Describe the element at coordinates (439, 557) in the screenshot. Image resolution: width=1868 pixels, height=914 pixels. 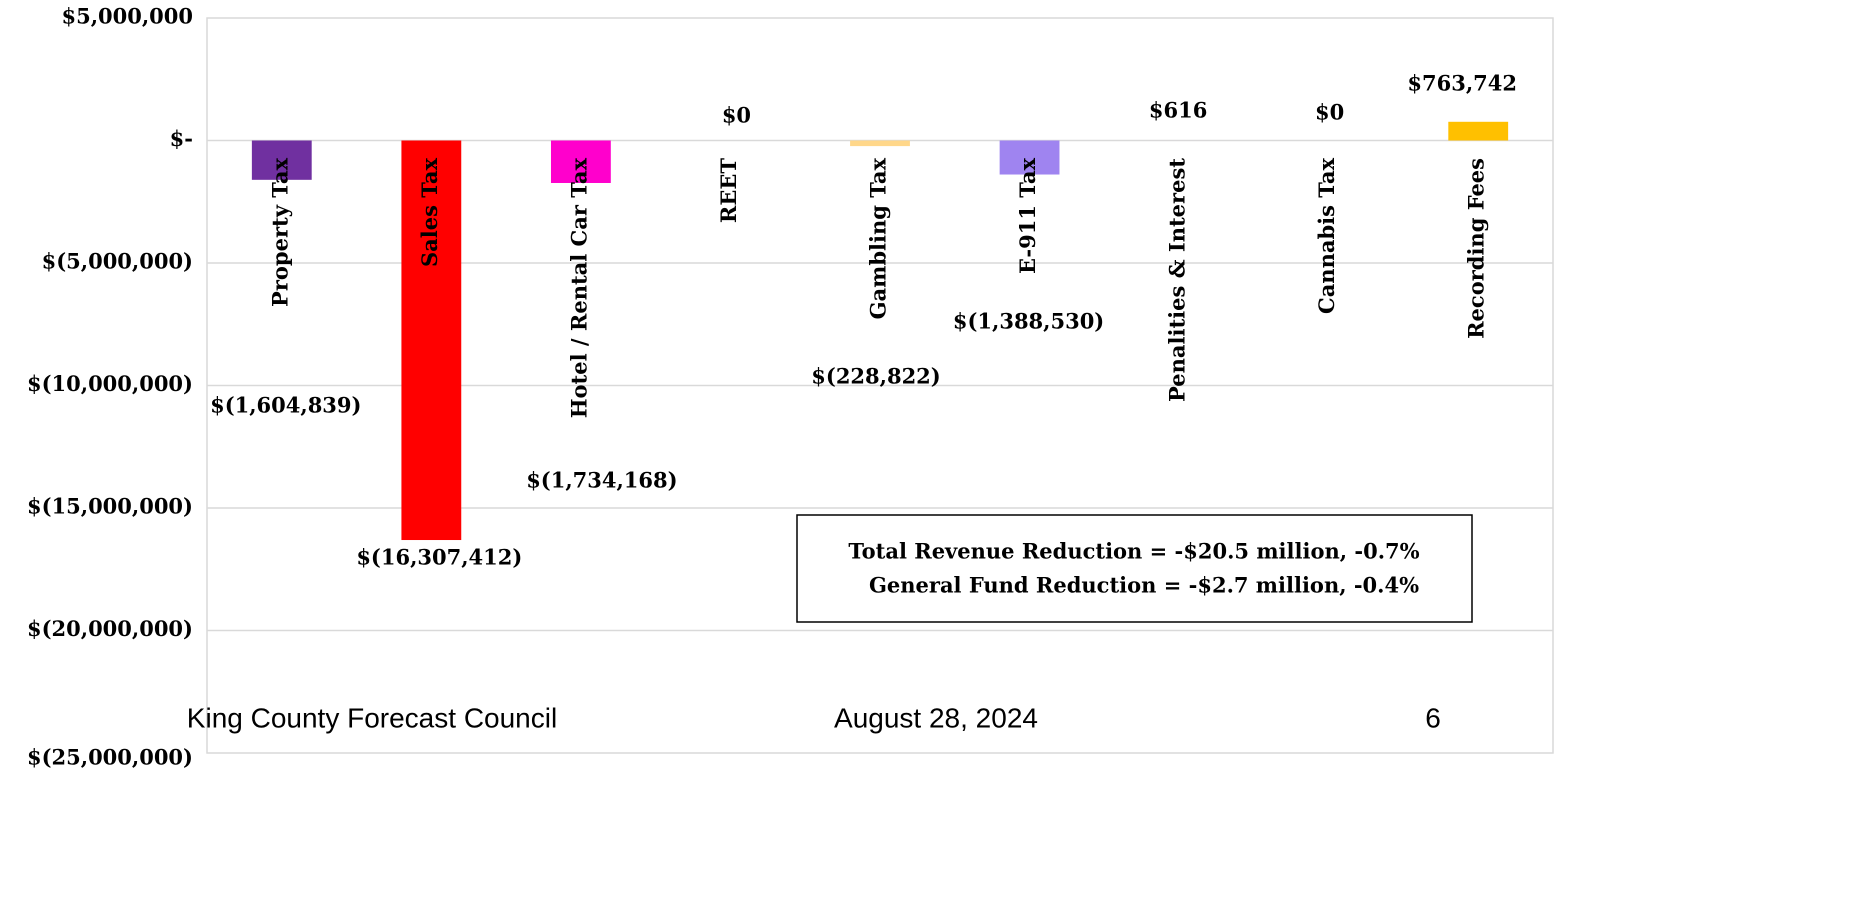
I see `data-label: $(16,307,412)` at that location.